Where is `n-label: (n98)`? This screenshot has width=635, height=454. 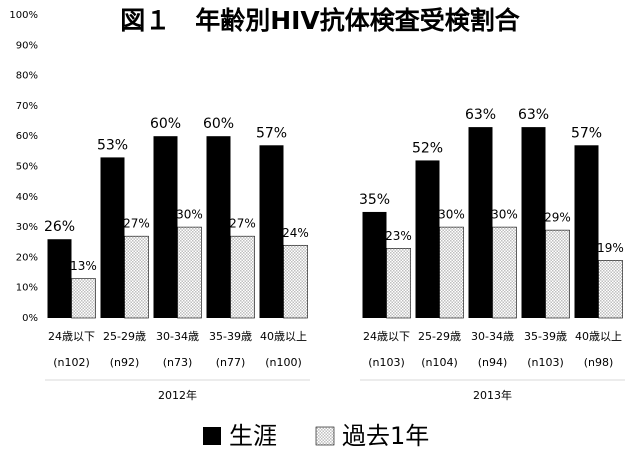 n-label: (n98) is located at coordinates (599, 362).